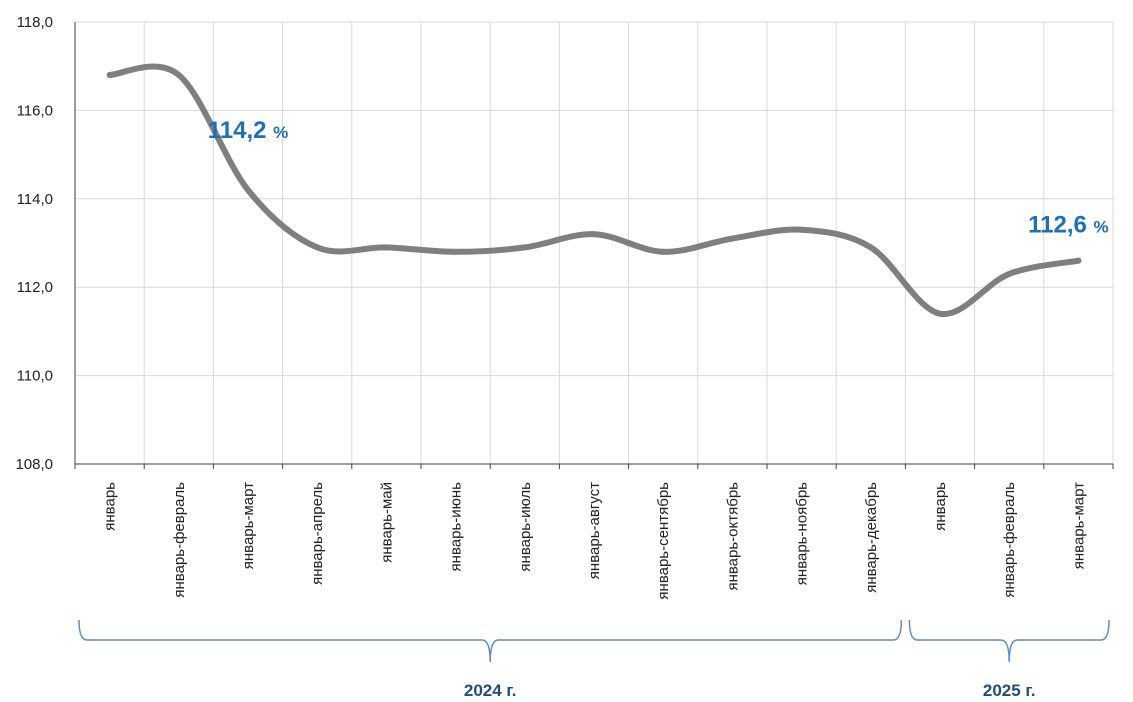  I want to click on y-tick-label: 118,0, so click(35, 22).